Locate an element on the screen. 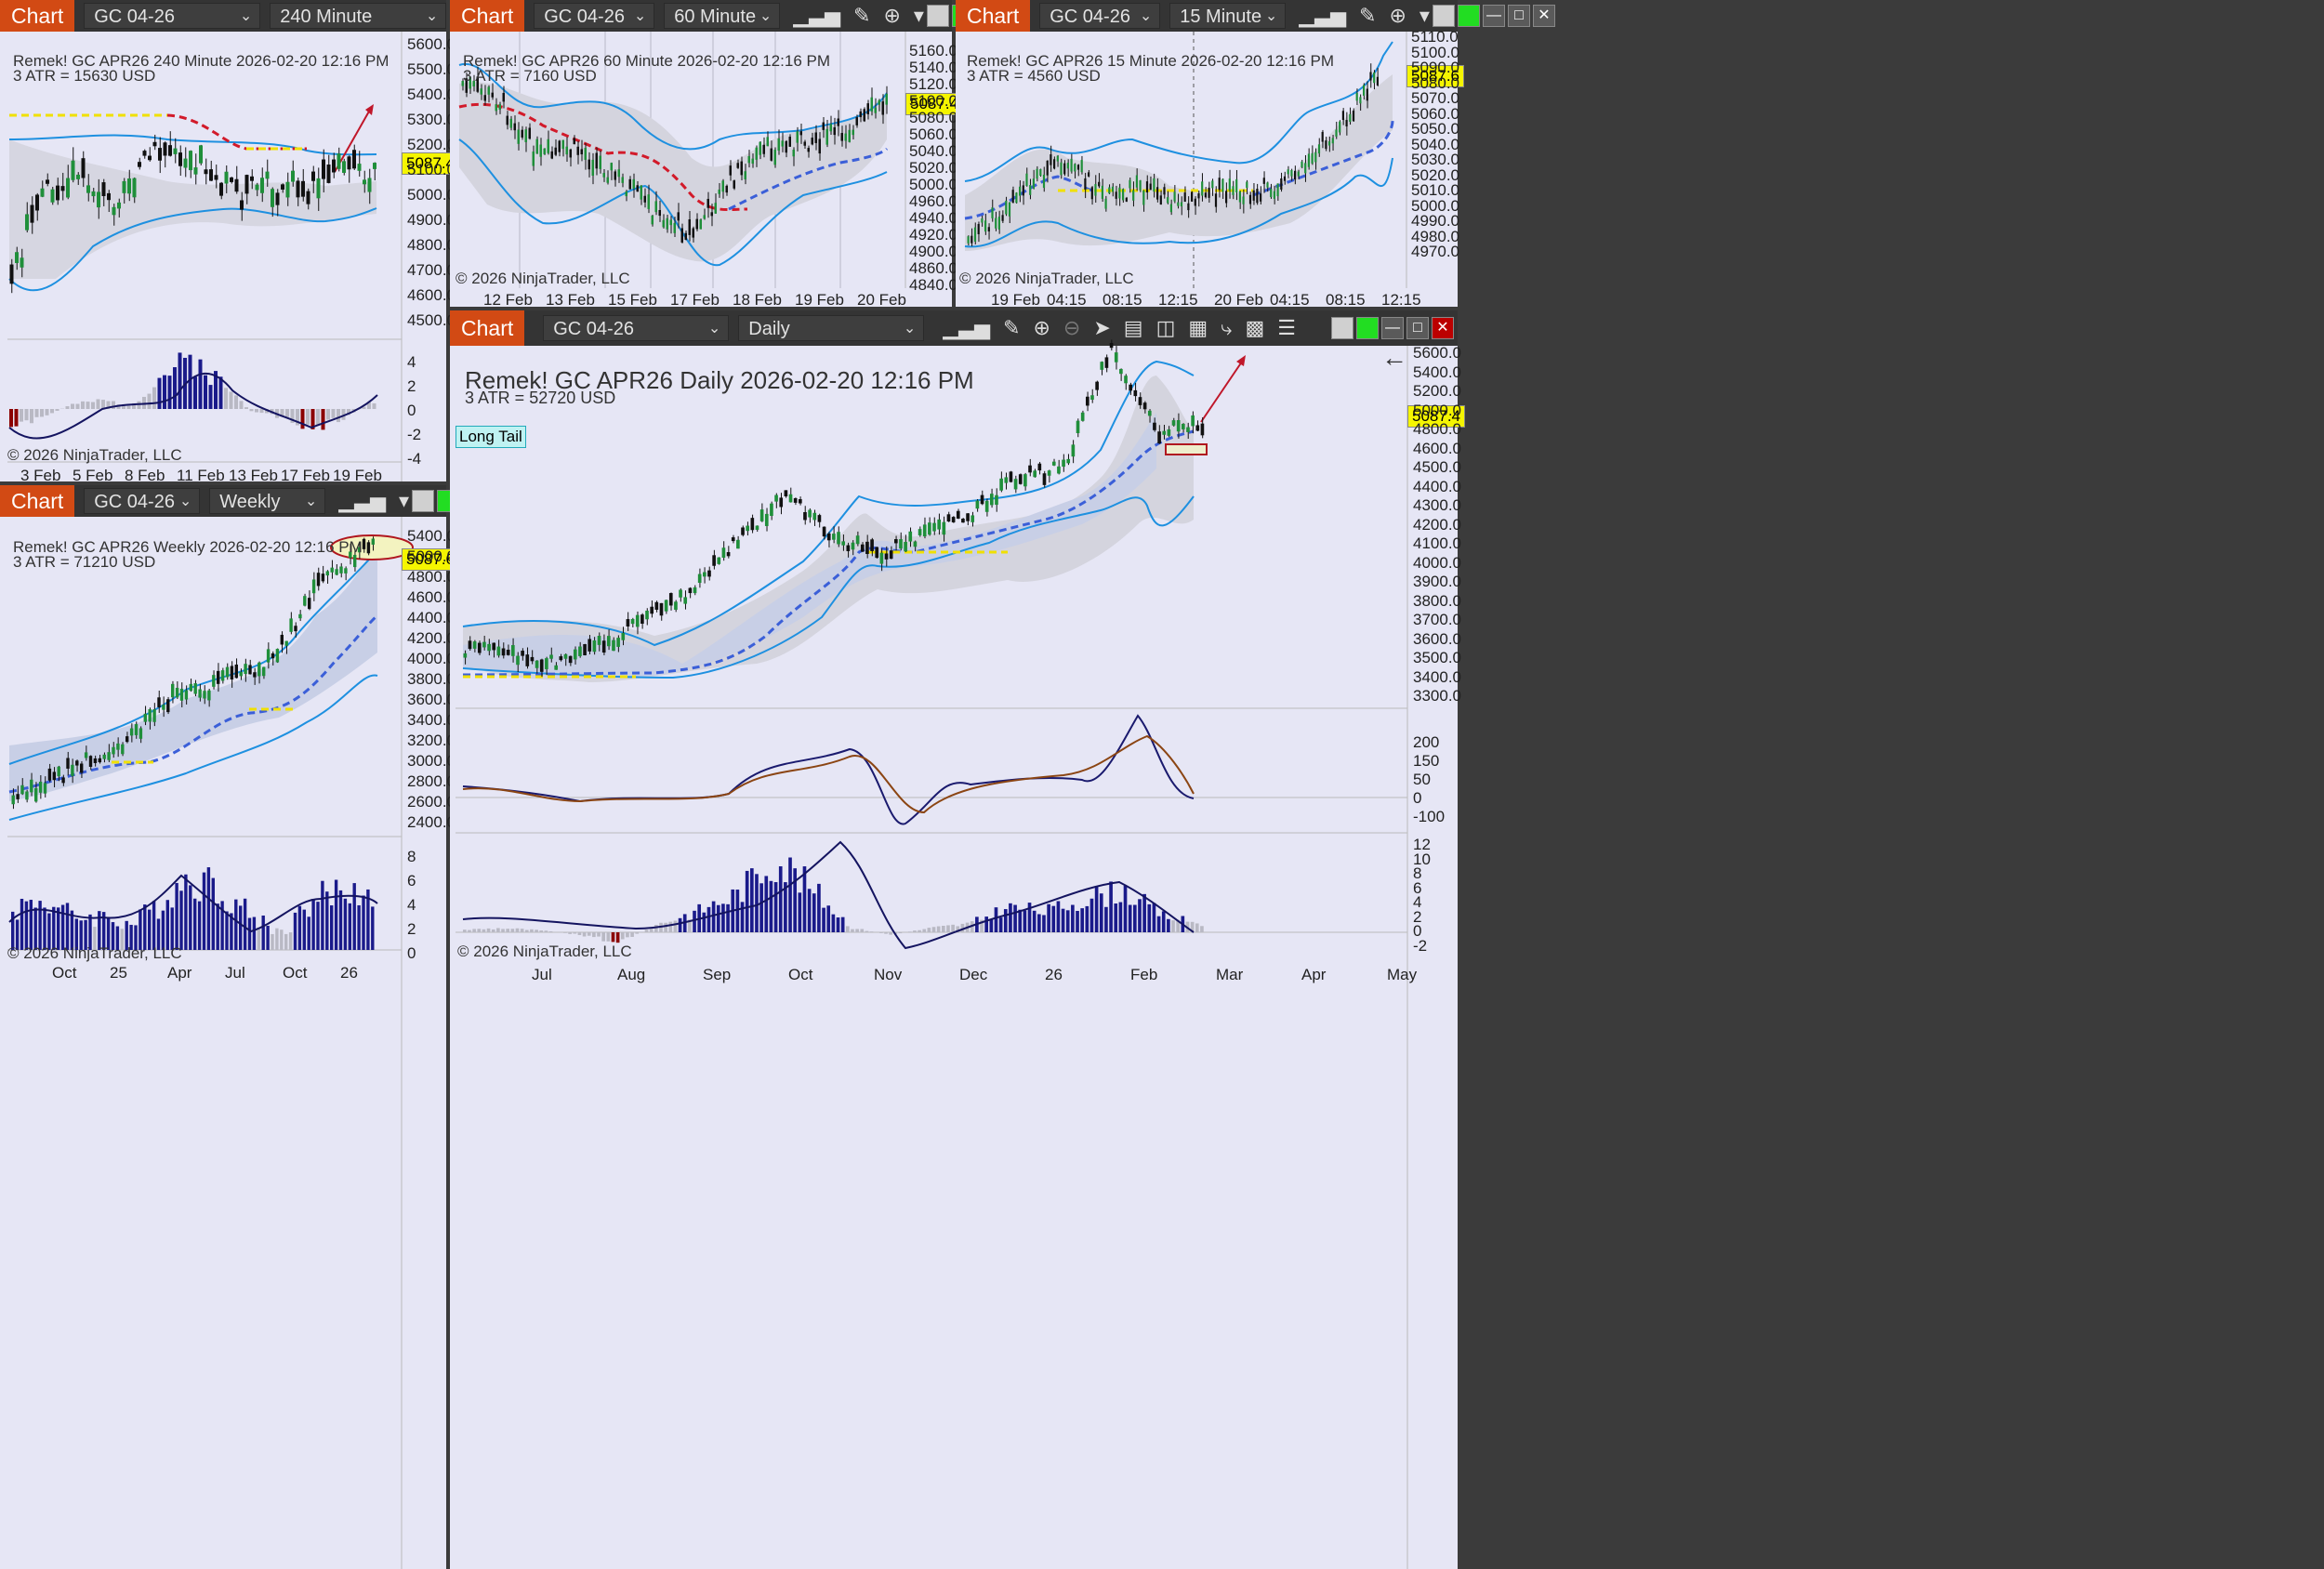 This screenshot has width=2324, height=1569. indicator-icon: ⤷ is located at coordinates (1227, 327).